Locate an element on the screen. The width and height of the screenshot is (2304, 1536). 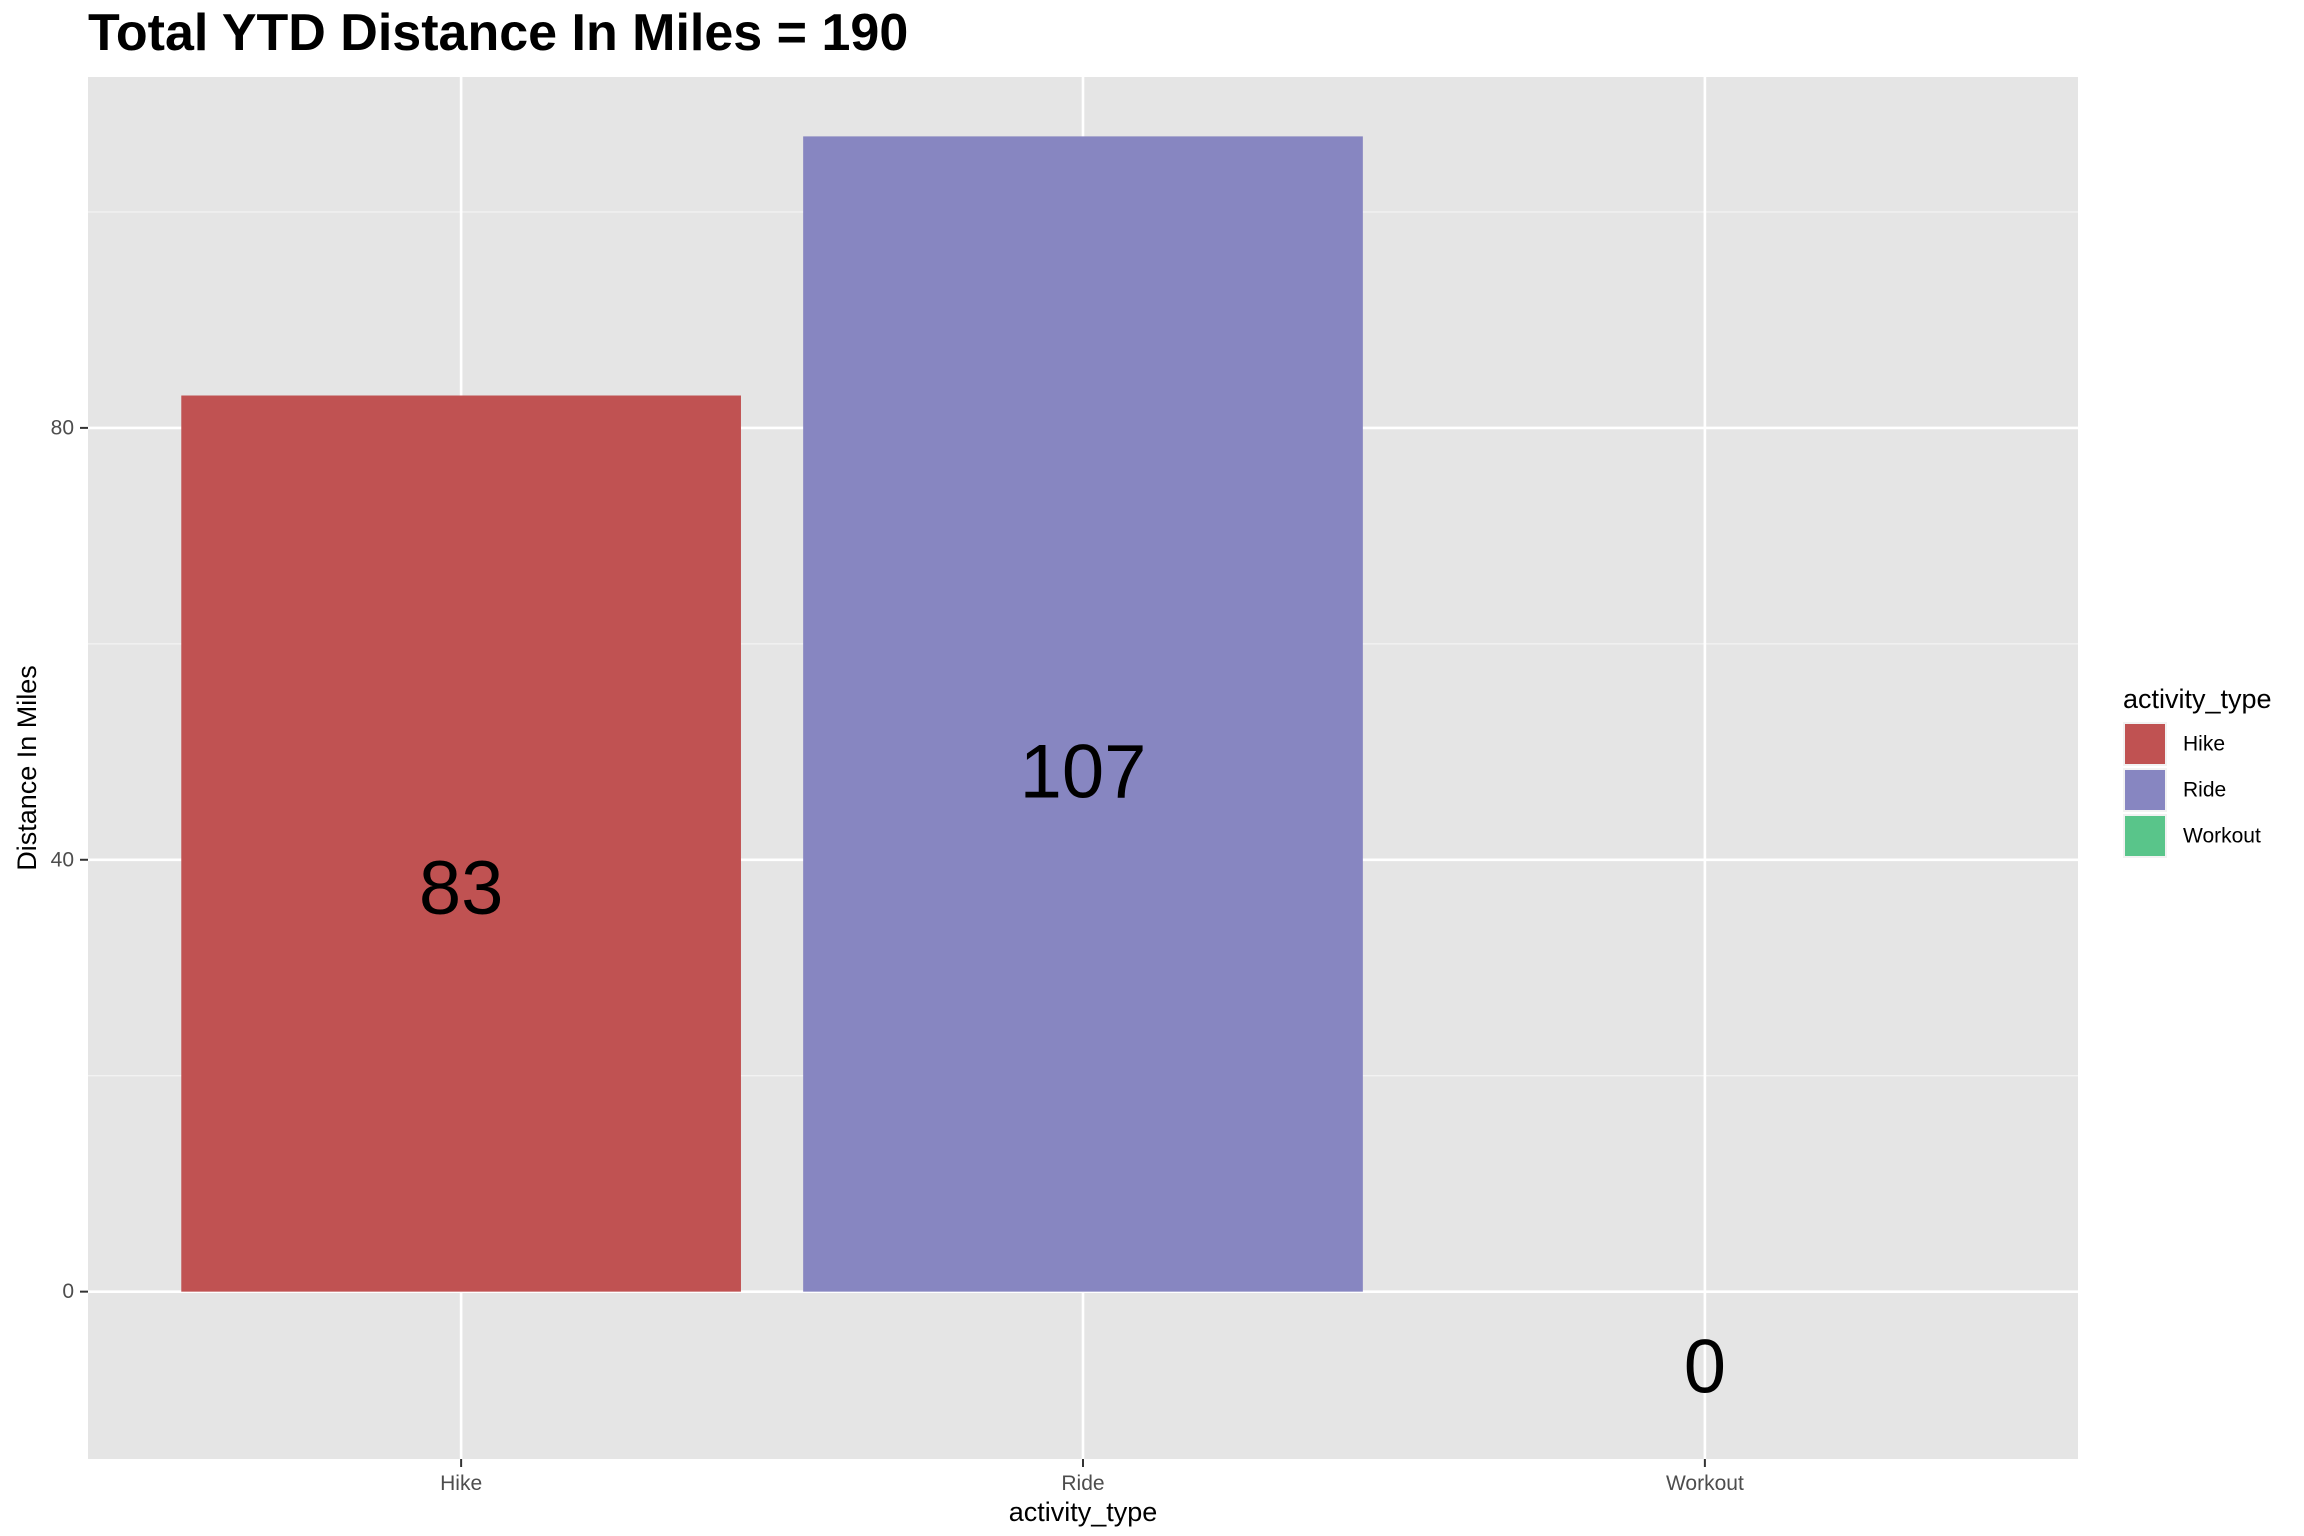
x-axis: Hike Ride Workout is located at coordinates (1092, 1477).